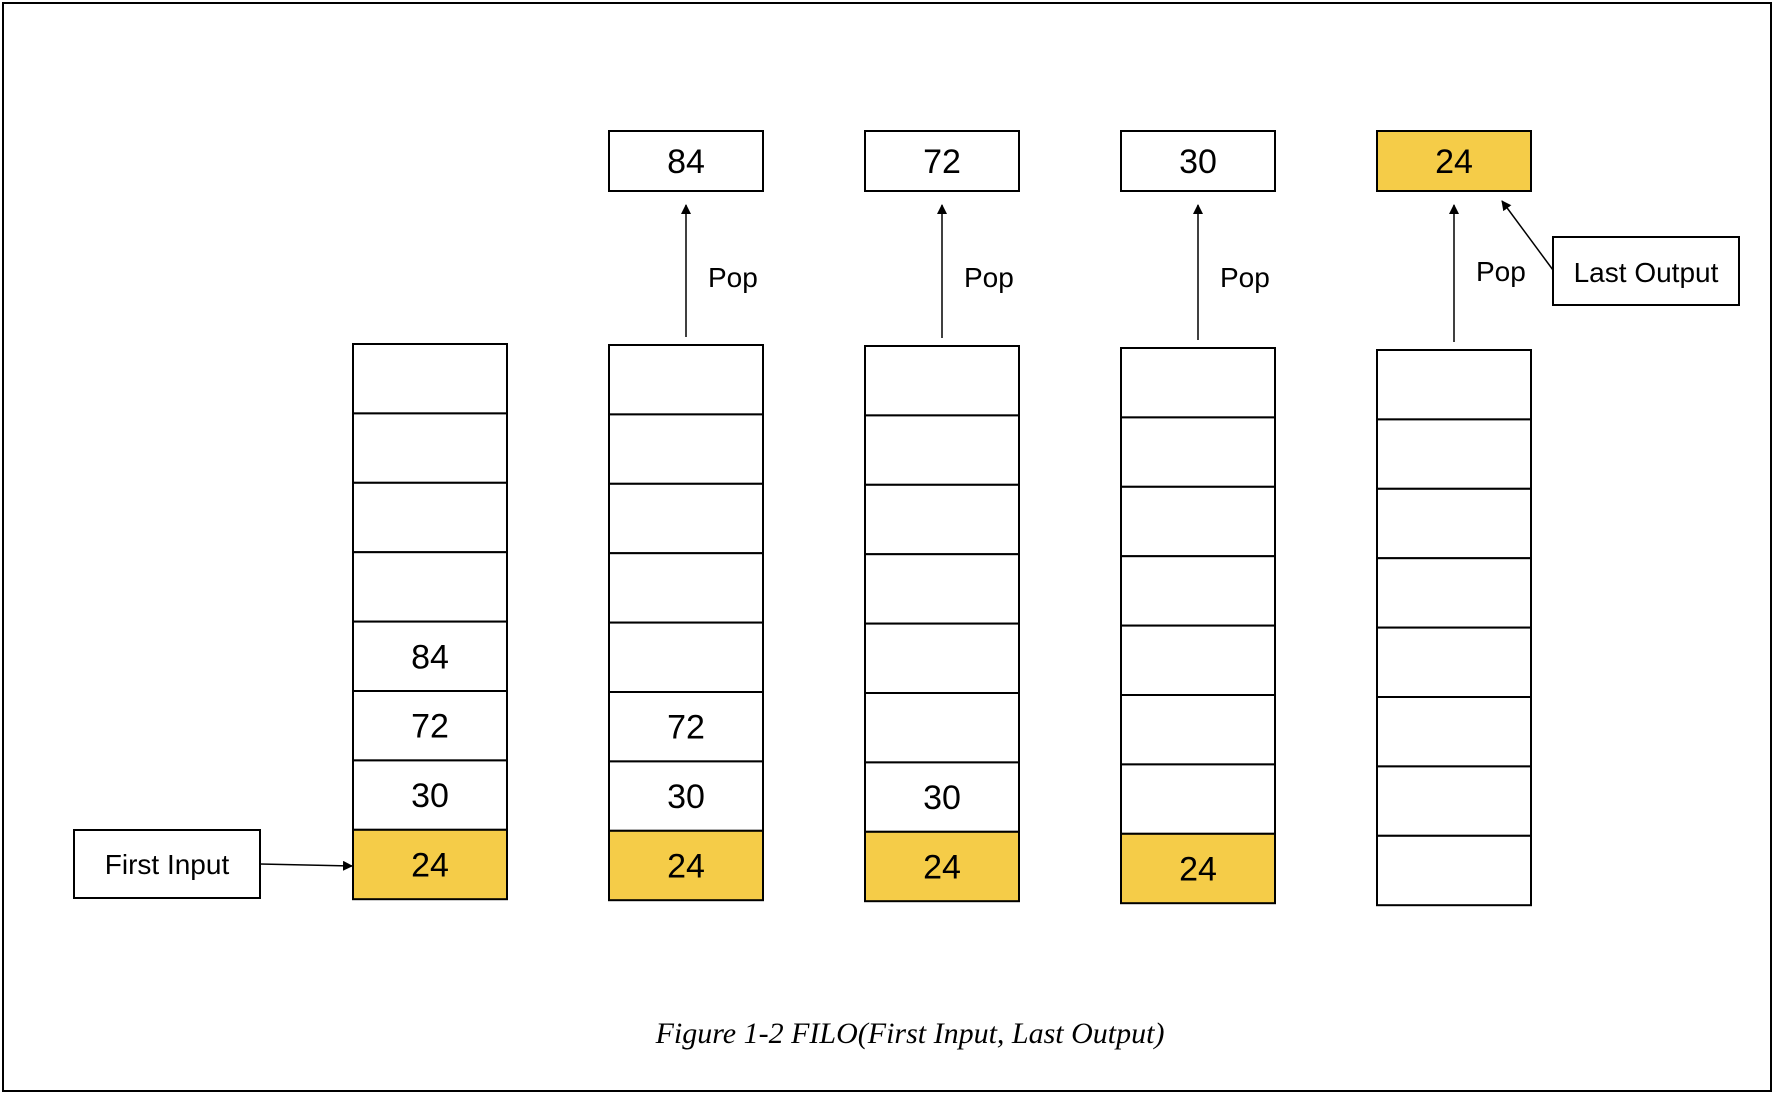 Image resolution: width=1776 pixels, height=1096 pixels. I want to click on cell-value: 84, so click(430, 657).